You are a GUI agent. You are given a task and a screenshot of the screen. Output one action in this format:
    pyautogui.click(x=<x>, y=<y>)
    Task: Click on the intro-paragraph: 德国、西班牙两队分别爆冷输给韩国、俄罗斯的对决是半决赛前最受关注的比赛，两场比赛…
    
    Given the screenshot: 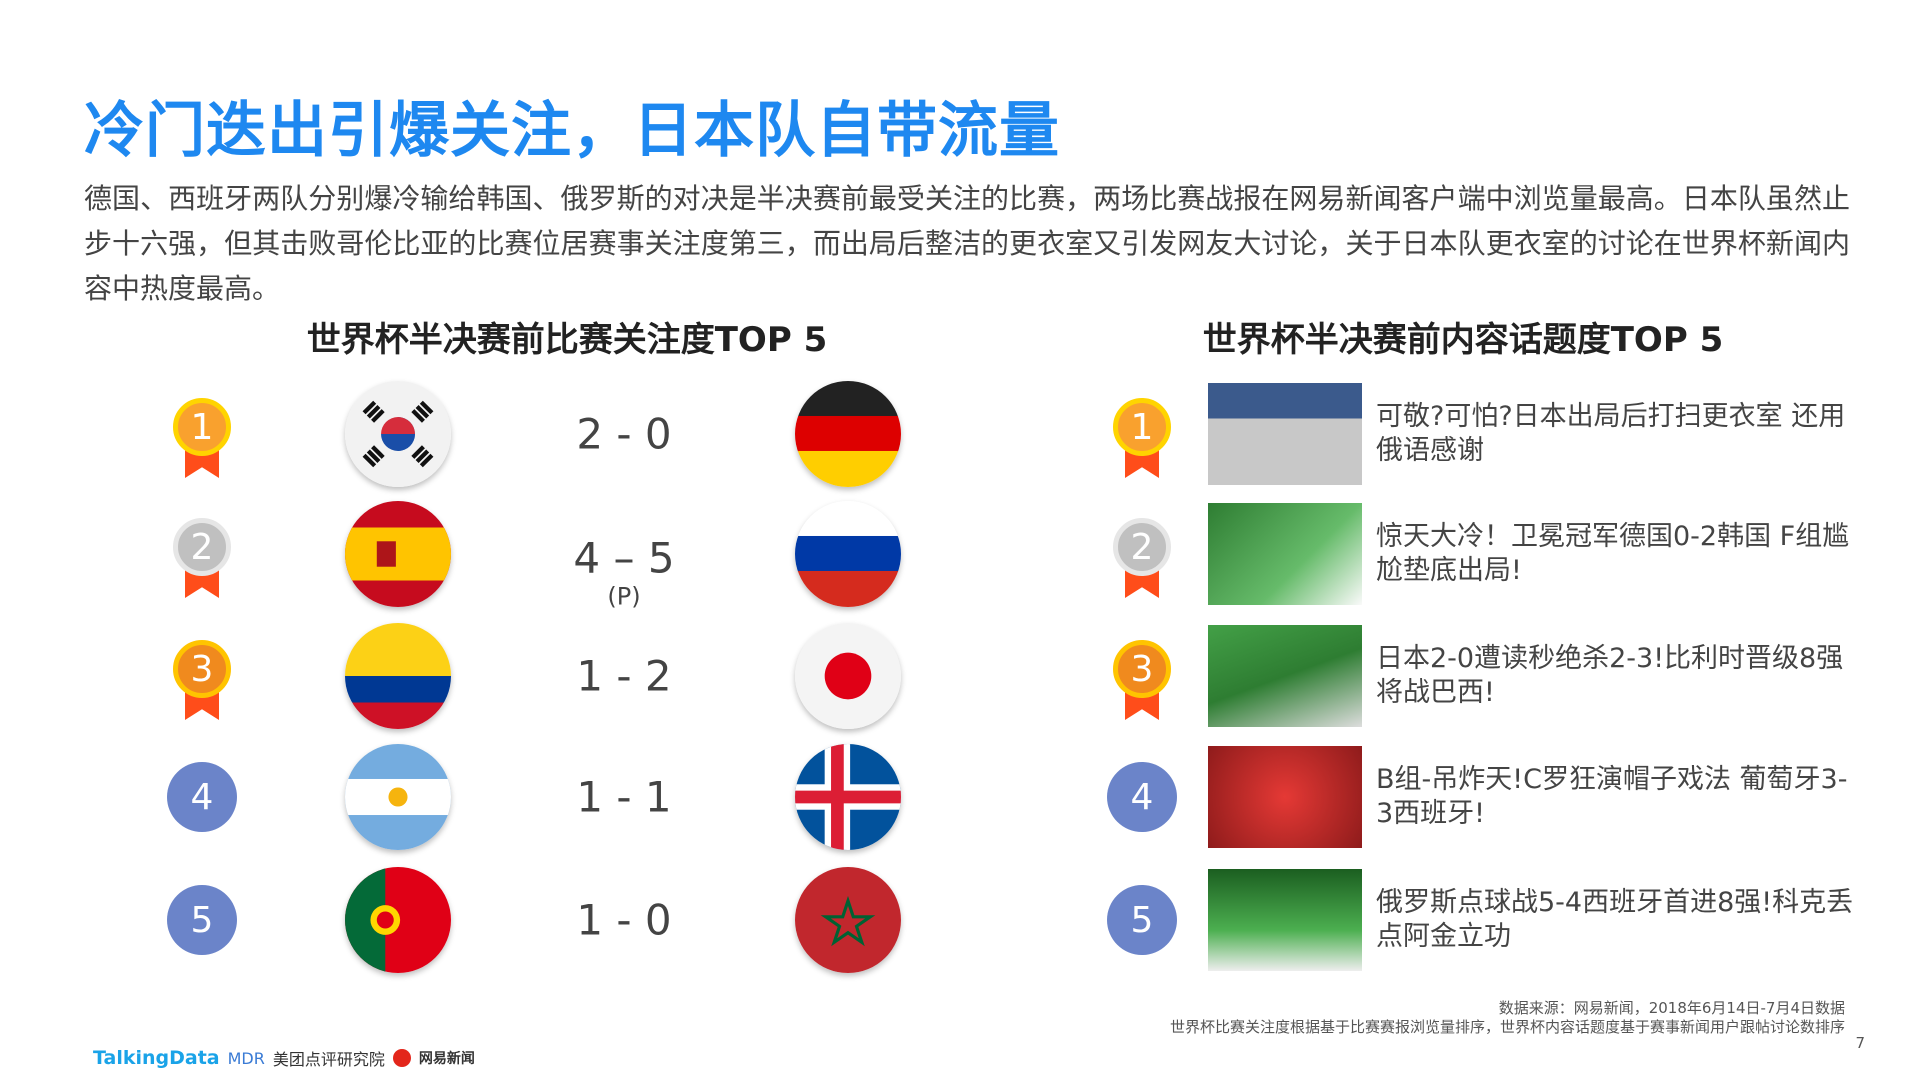 What is the action you would take?
    pyautogui.click(x=967, y=243)
    